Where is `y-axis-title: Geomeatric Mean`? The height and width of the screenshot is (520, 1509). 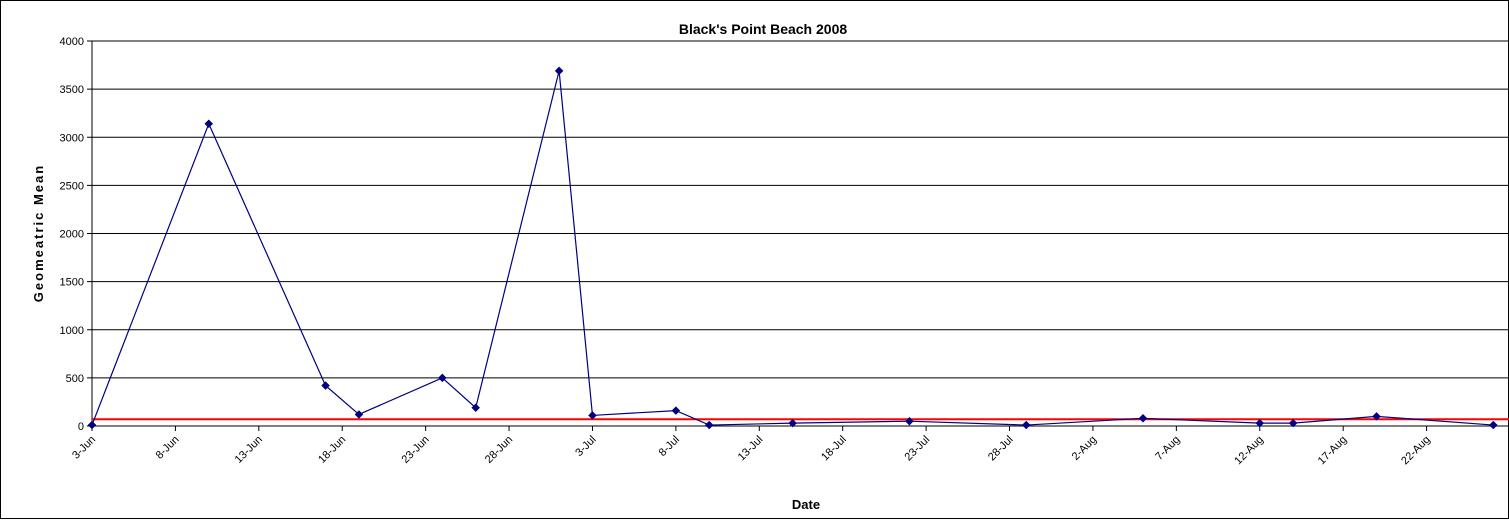 y-axis-title: Geomeatric Mean is located at coordinates (38, 233).